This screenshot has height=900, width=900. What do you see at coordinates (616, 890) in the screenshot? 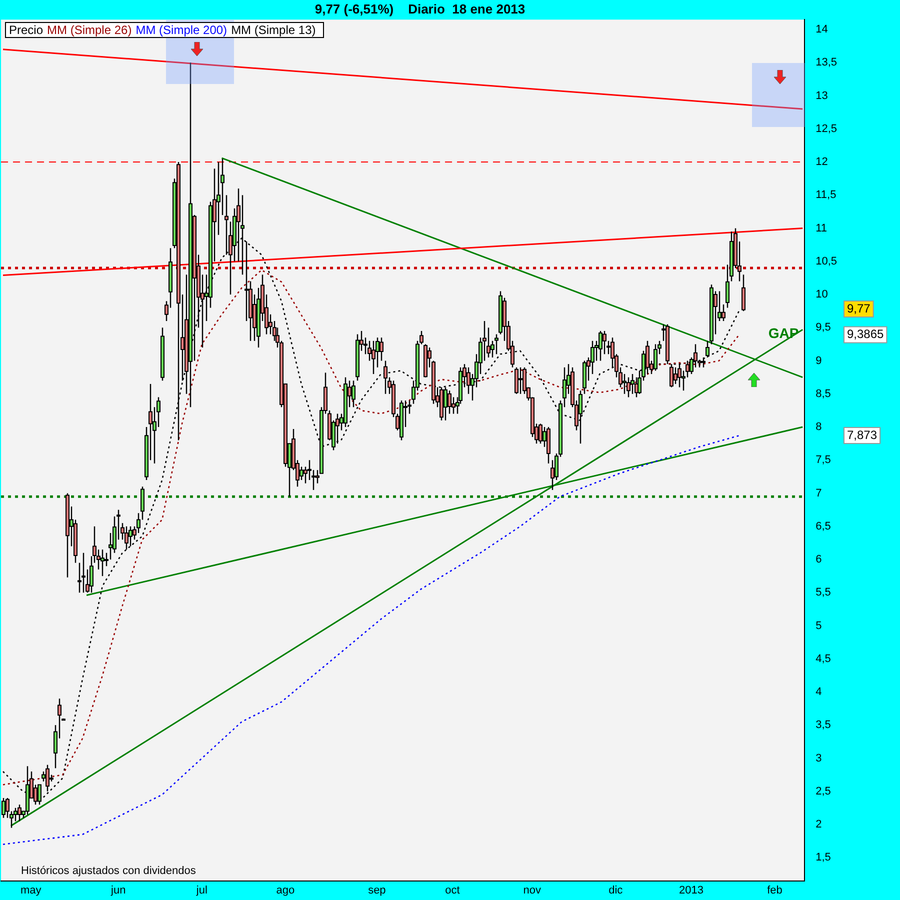
I see `x-tick-label: dic` at bounding box center [616, 890].